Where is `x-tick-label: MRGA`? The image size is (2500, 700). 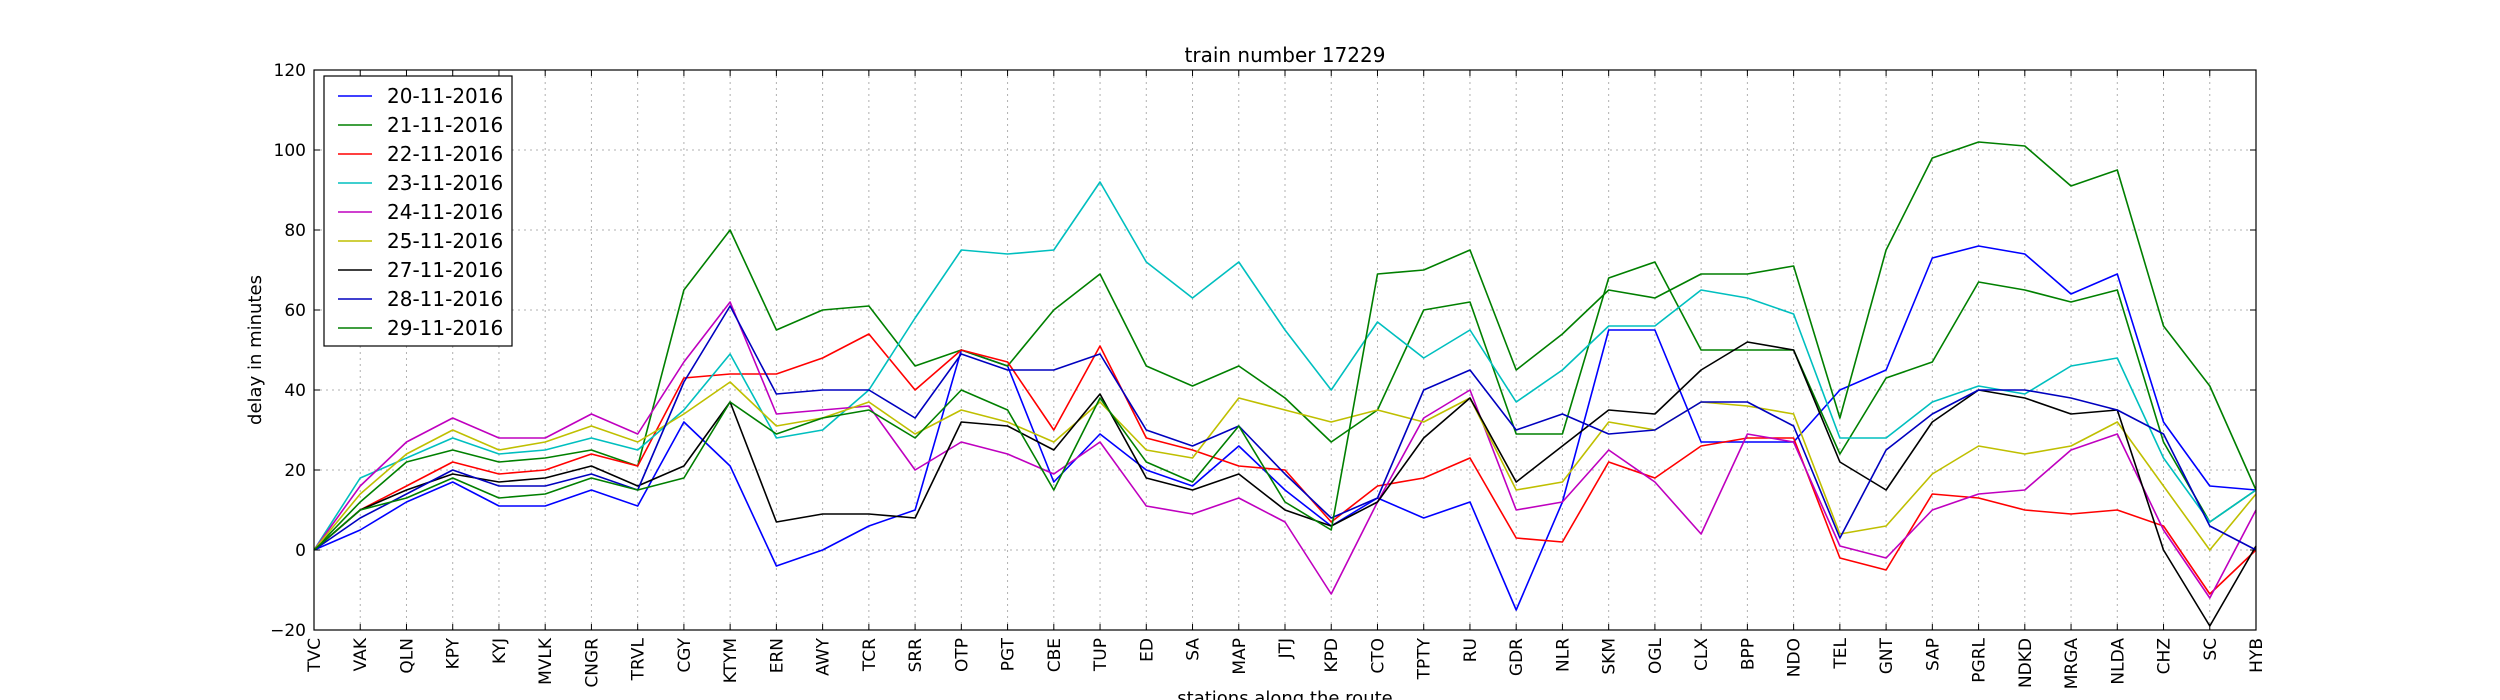
x-tick-label: MRGA is located at coordinates (2072, 664).